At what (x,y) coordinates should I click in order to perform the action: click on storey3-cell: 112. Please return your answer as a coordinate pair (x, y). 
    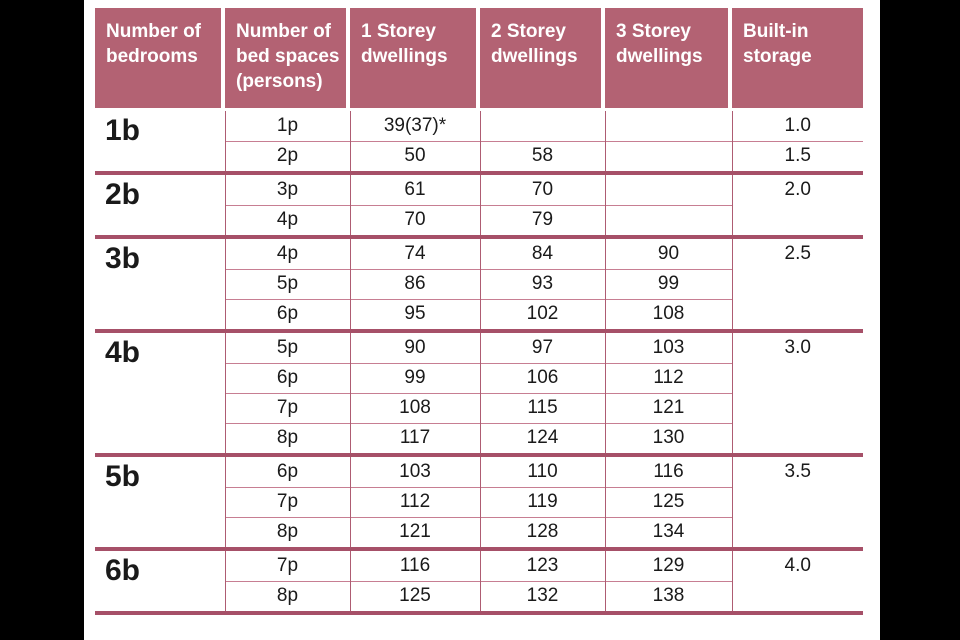
    Looking at the image, I should click on (668, 377).